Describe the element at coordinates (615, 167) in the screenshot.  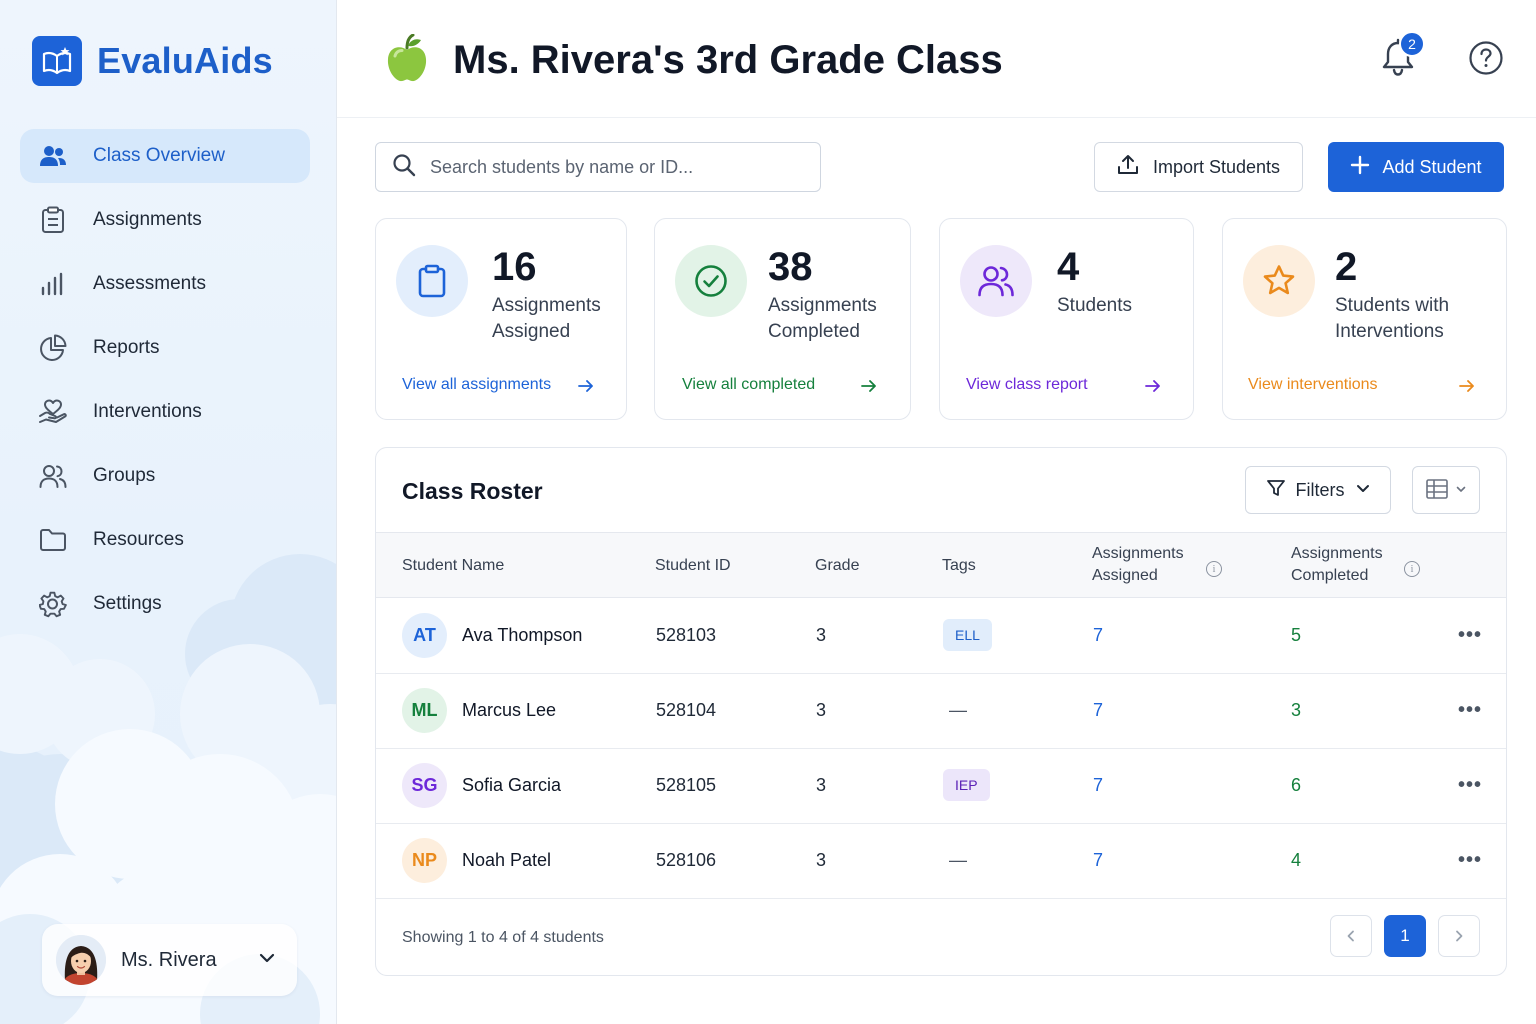
I see `search-input` at that location.